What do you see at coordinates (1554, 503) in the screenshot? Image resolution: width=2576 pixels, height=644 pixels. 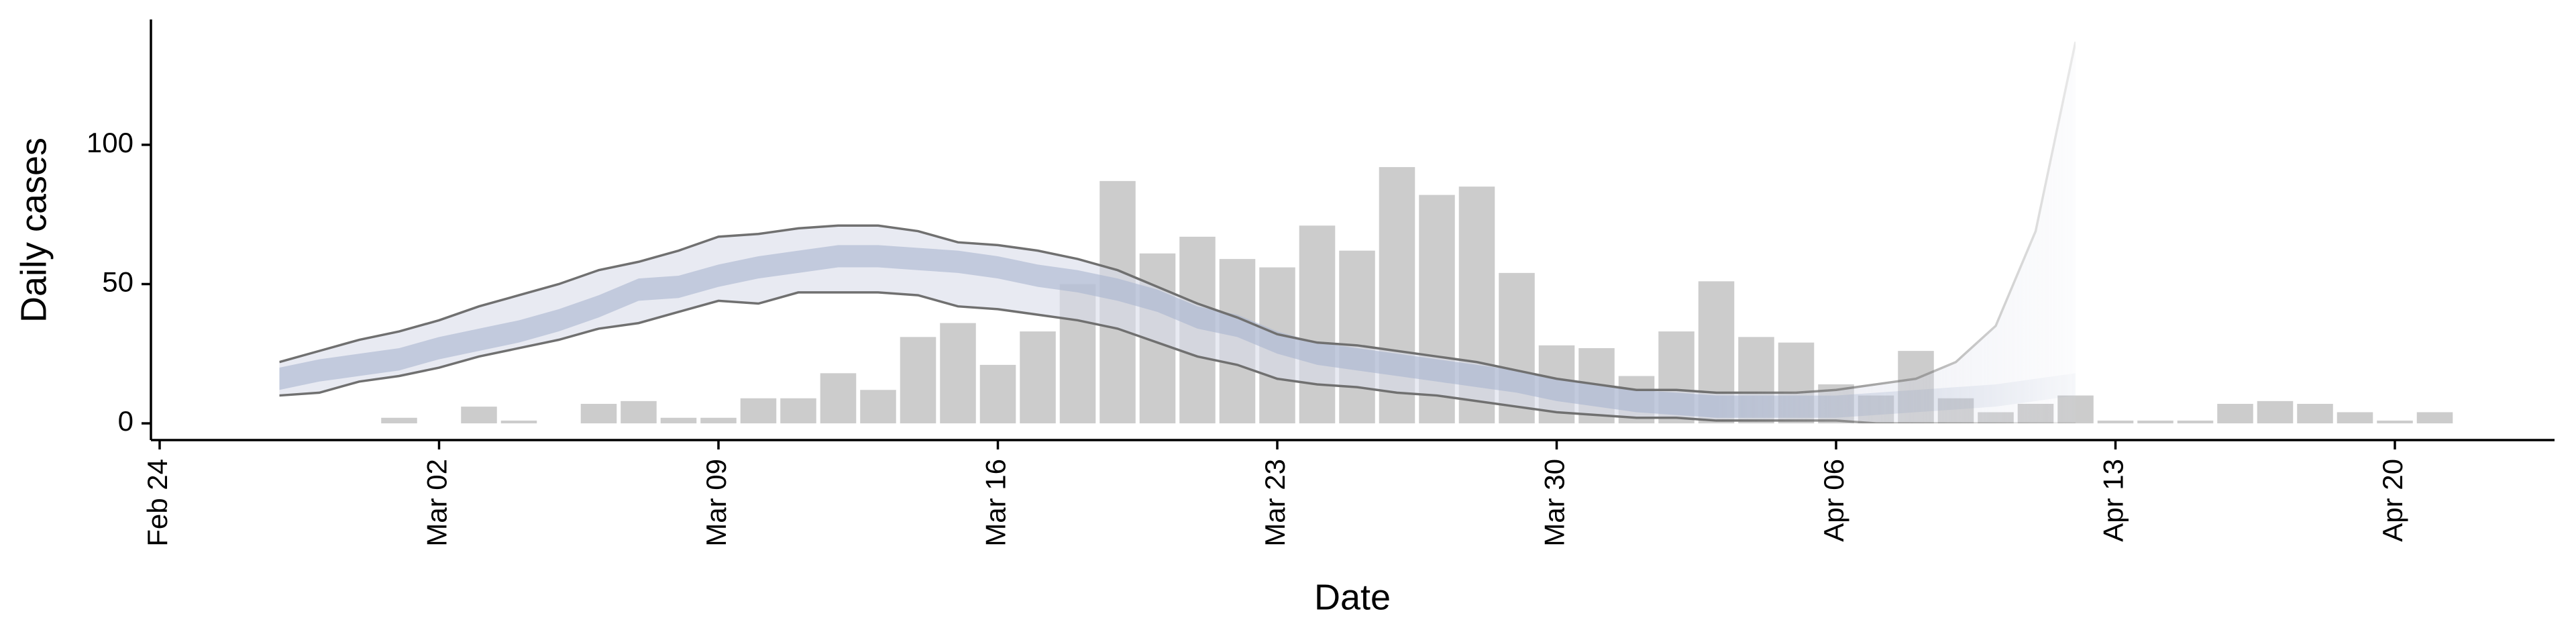 I see `x-tick-label: Mar 30` at bounding box center [1554, 503].